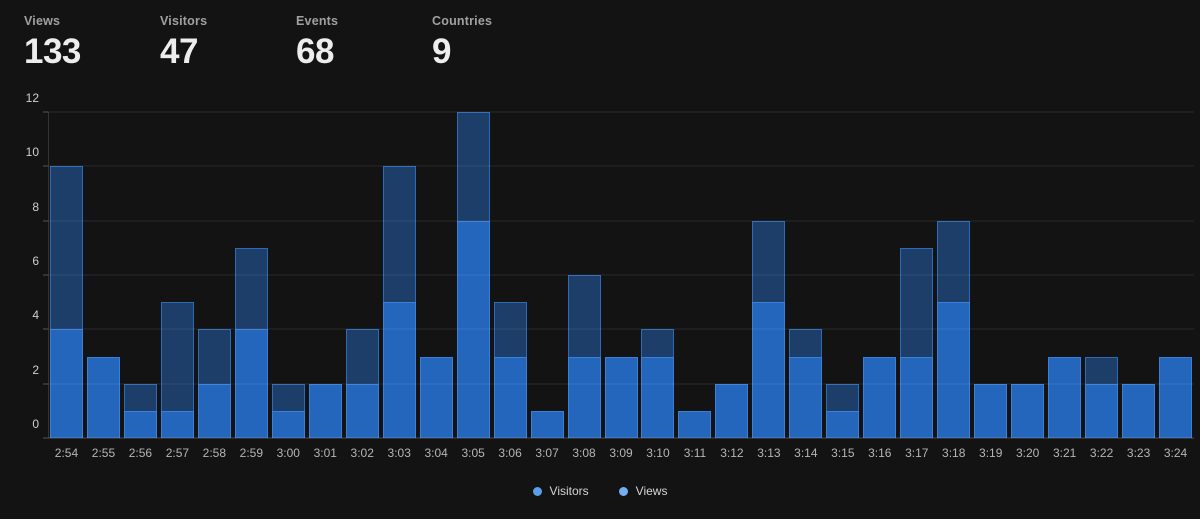  What do you see at coordinates (560, 491) in the screenshot?
I see `legend-item-visitors: Visitors` at bounding box center [560, 491].